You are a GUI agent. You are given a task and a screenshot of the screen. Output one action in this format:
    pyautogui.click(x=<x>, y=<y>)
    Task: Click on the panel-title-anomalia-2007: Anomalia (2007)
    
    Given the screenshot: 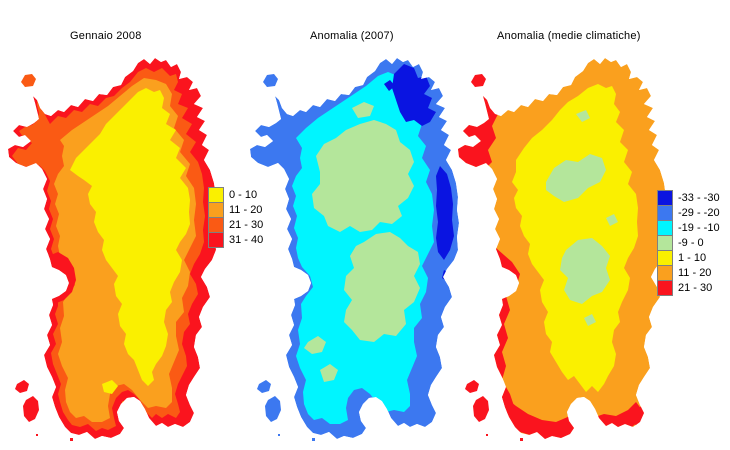 What is the action you would take?
    pyautogui.click(x=352, y=36)
    